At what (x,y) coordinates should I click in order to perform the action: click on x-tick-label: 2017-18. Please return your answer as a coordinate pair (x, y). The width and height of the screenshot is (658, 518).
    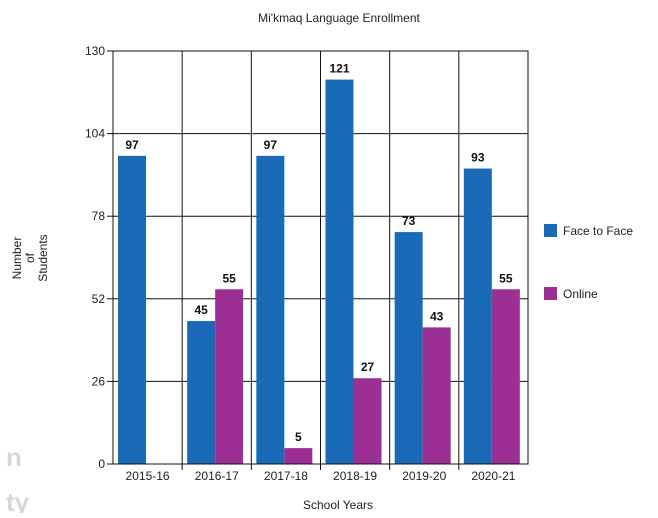
    Looking at the image, I should click on (286, 476).